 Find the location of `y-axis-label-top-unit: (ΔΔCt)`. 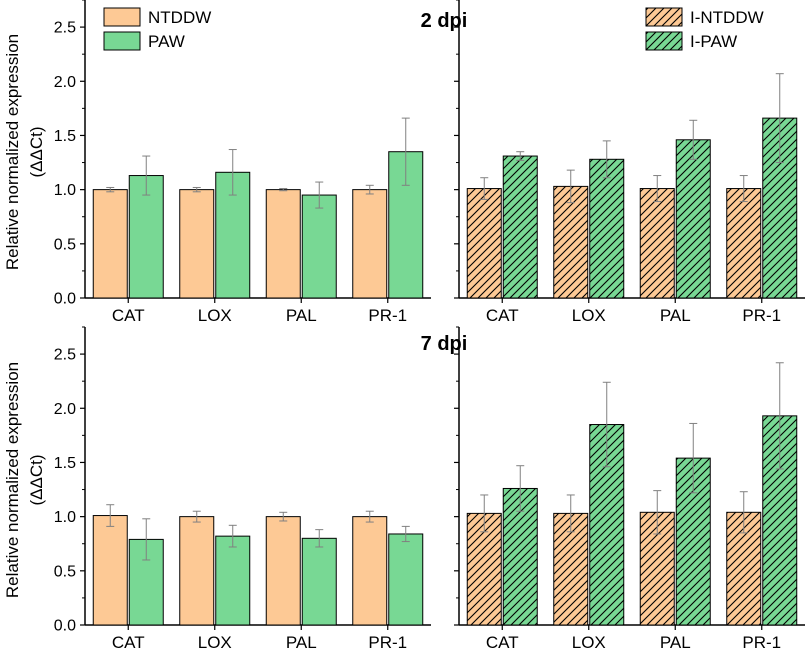

y-axis-label-top-unit: (ΔΔCt) is located at coordinates (36, 151).